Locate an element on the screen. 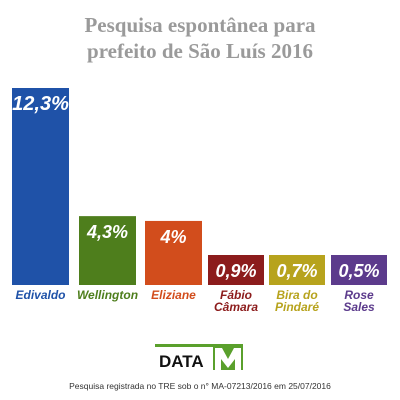  value-label-5: 0,5% is located at coordinates (358, 271).